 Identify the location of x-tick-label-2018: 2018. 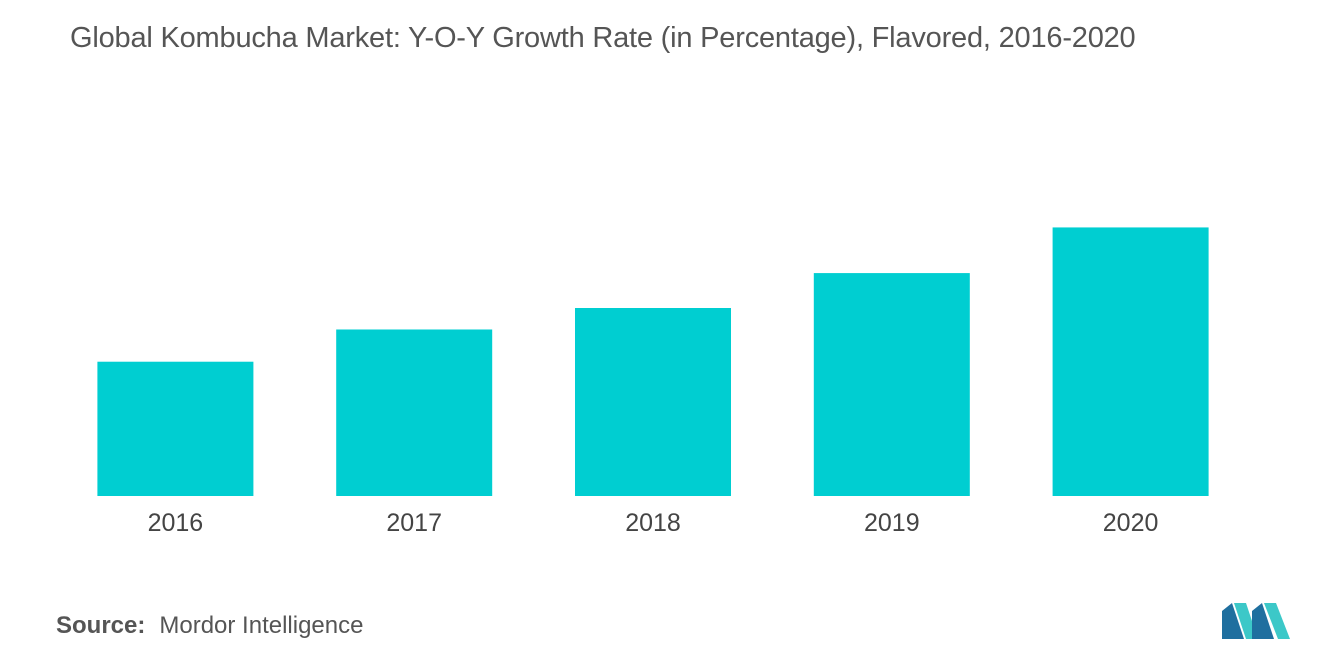
(653, 523).